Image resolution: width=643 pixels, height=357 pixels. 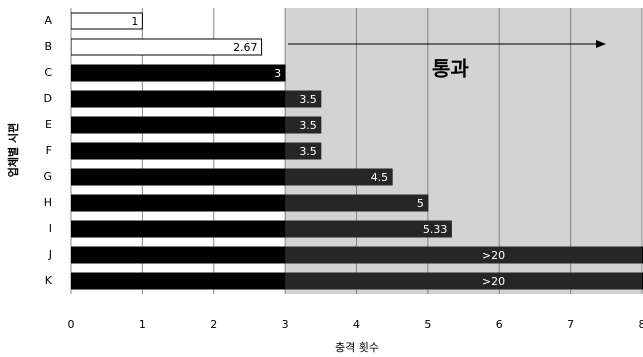 I want to click on x-tick-label: 6, so click(x=499, y=324).